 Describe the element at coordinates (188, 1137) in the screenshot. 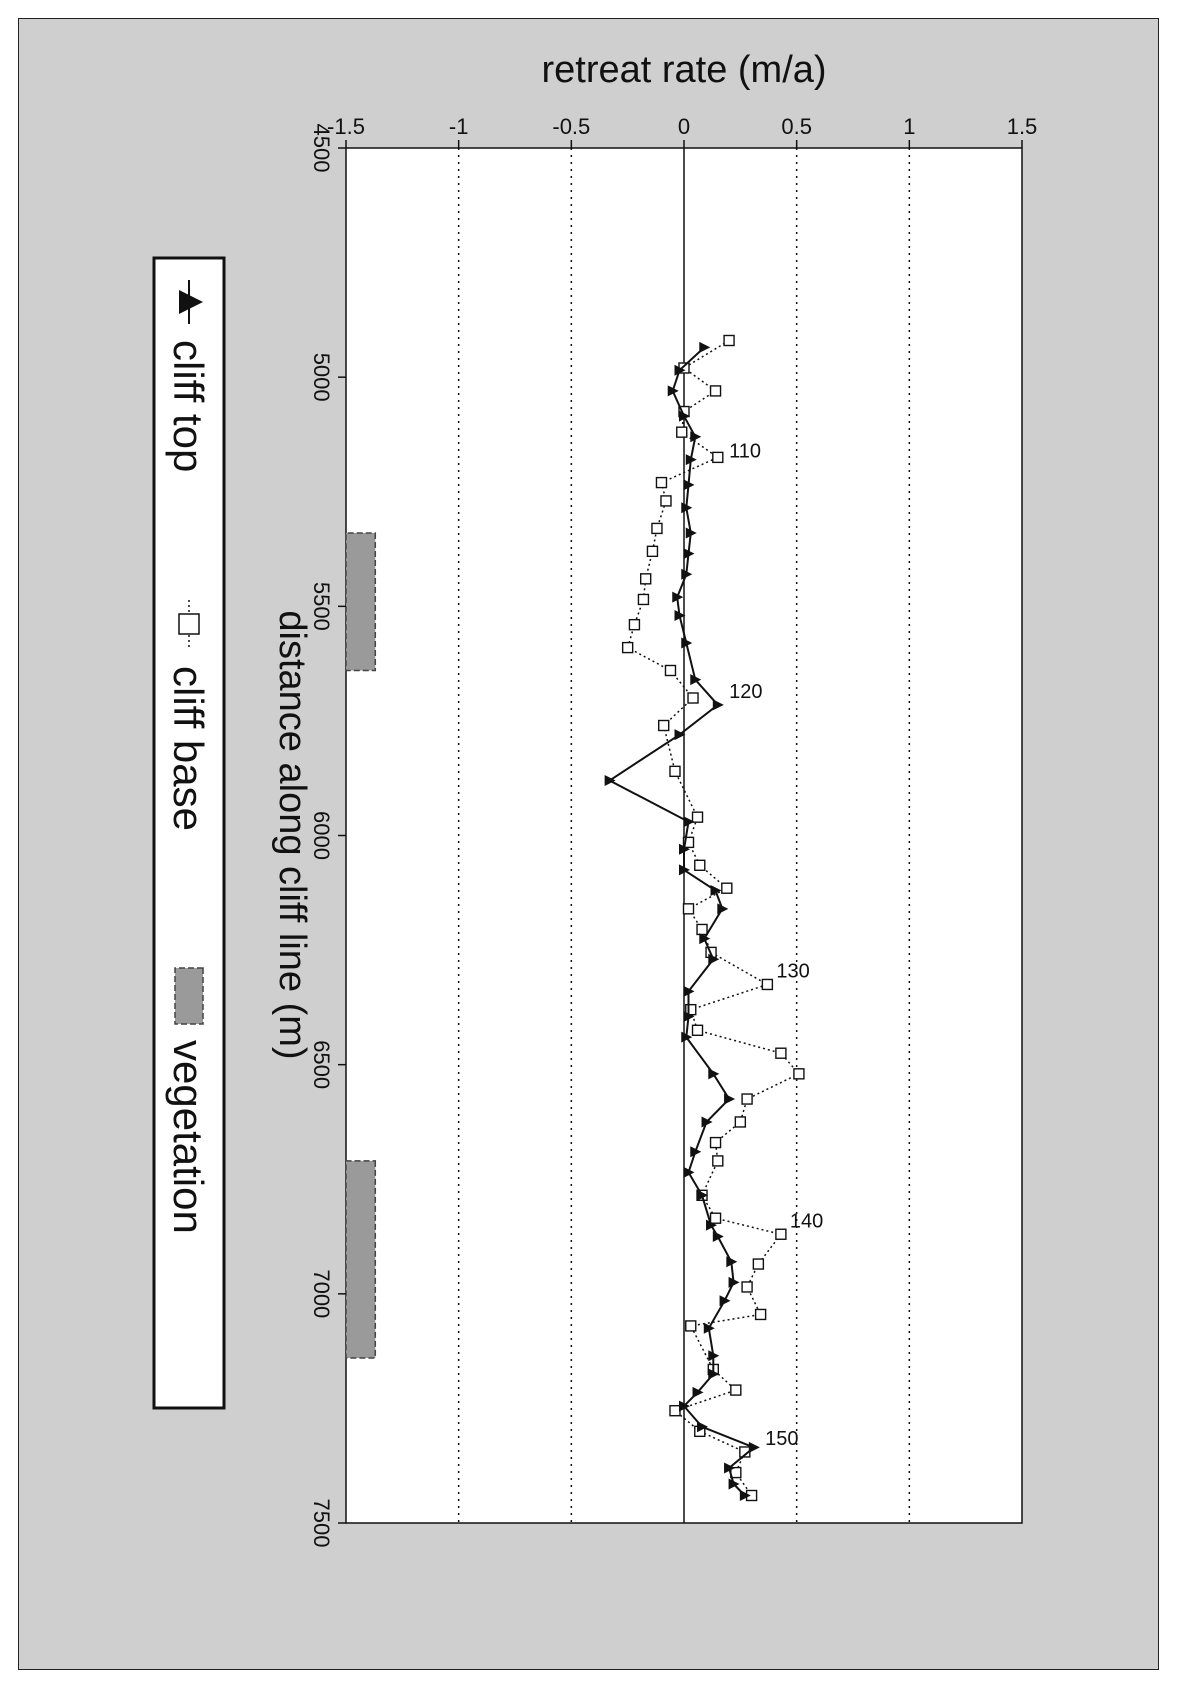

I see `legend-vegetation-label: vegetation` at that location.